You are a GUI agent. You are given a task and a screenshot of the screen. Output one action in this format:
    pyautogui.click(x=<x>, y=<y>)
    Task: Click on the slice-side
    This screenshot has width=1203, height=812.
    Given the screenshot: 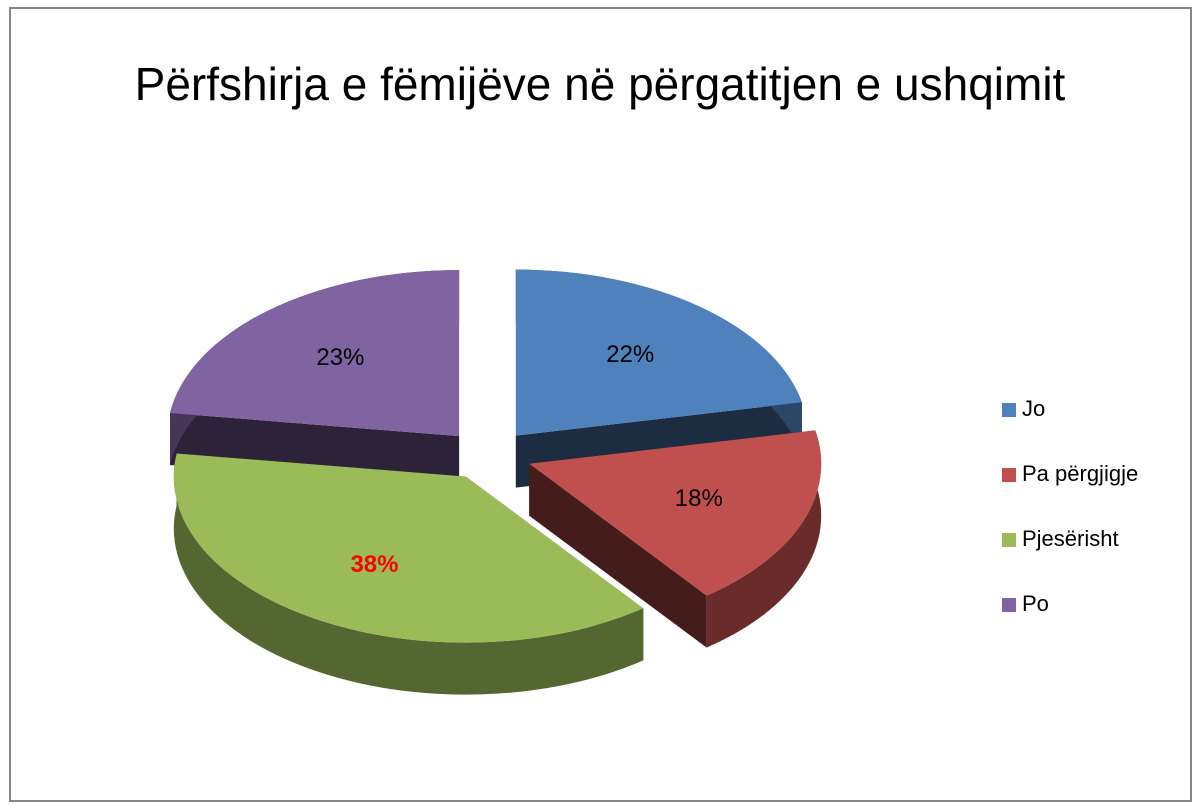 What is the action you would take?
    pyautogui.click(x=618, y=555)
    